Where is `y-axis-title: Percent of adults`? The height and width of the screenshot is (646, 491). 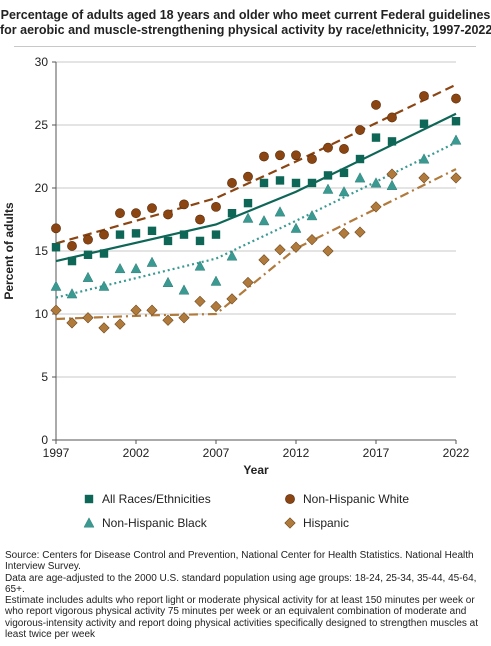
y-axis-title: Percent of adults is located at coordinates (9, 251).